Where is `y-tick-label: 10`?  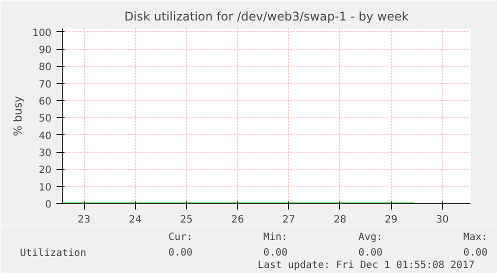 y-tick-label: 10 is located at coordinates (45, 188).